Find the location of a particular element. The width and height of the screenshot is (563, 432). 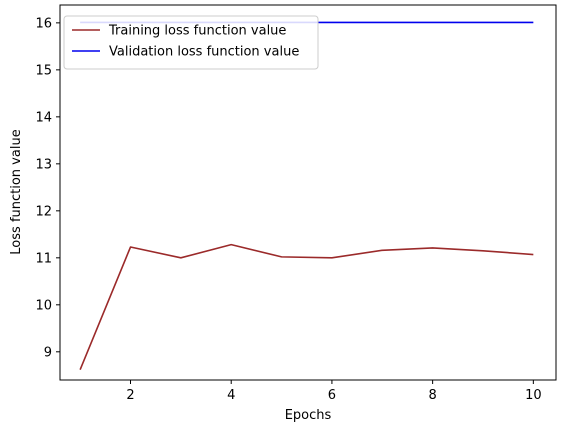

x-tick-label: 6 is located at coordinates (332, 395).